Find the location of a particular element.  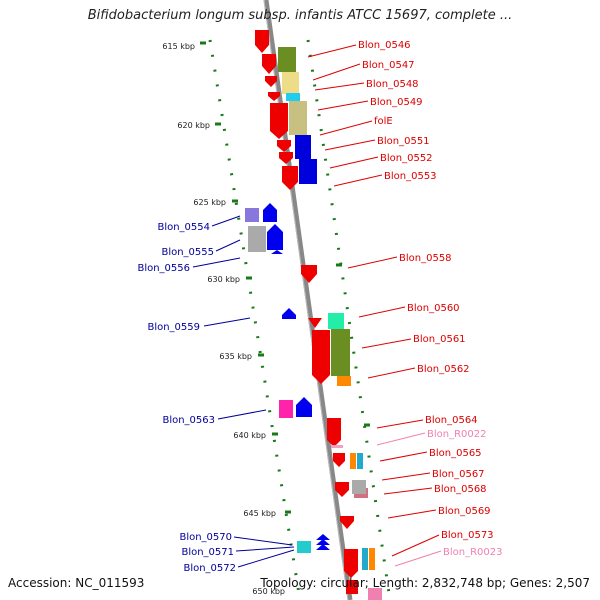

ruler-label-630: 630 kbp is located at coordinates (223, 279).